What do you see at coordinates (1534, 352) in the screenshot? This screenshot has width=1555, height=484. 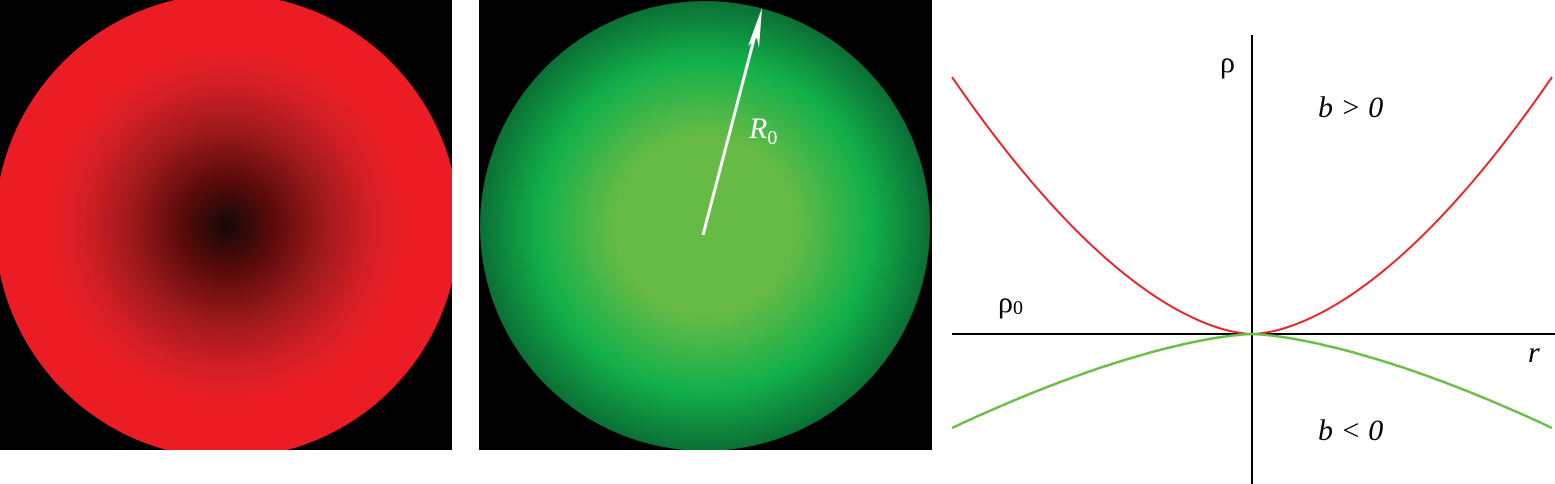 I see `x-axis-label: r` at bounding box center [1534, 352].